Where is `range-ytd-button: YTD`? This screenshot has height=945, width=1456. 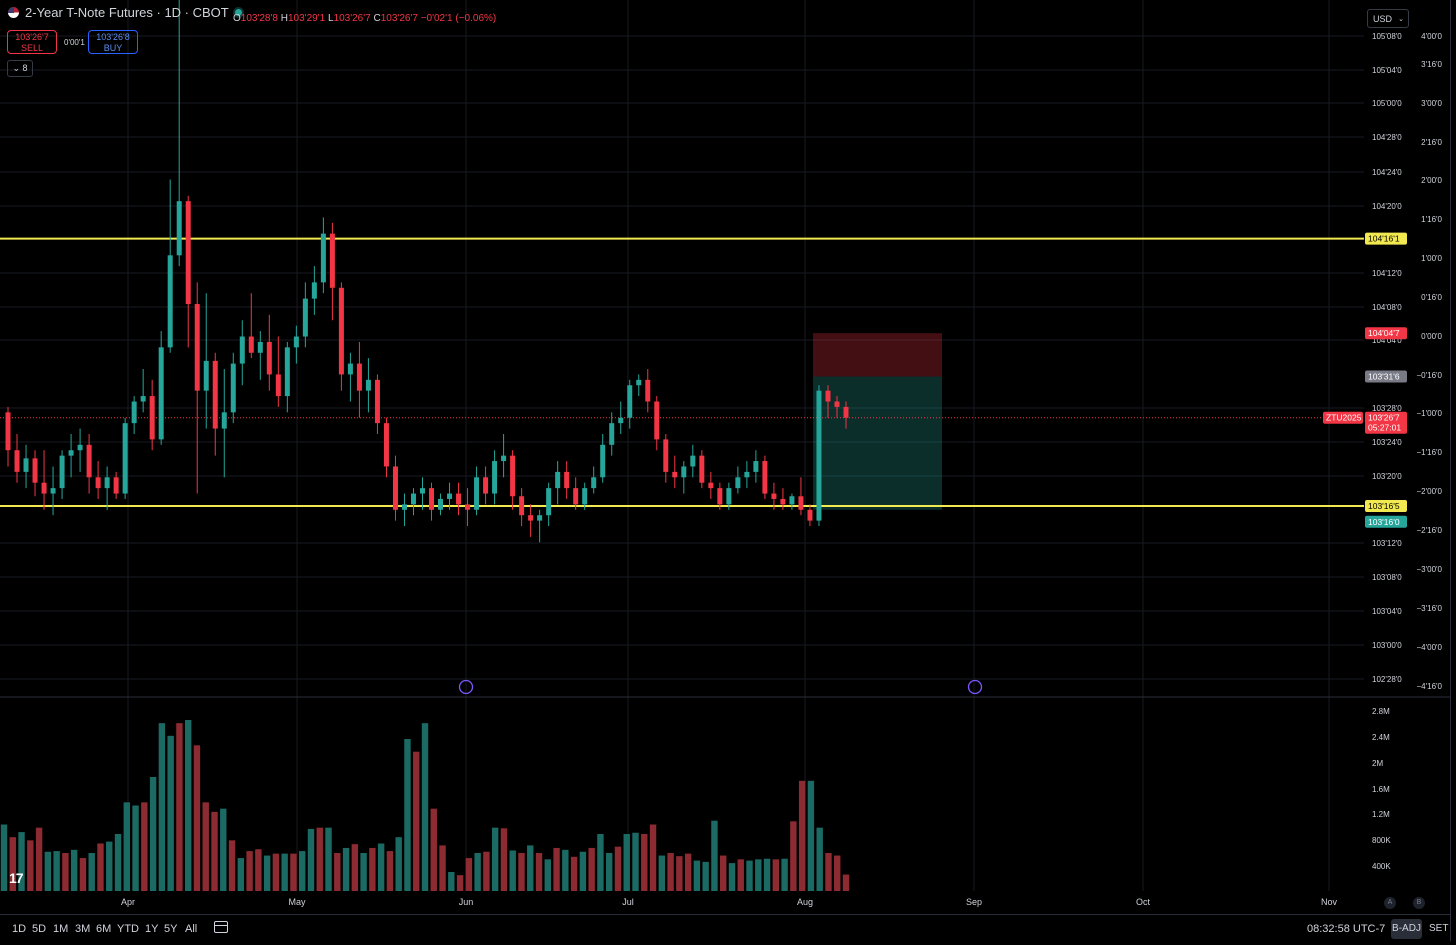
range-ytd-button: YTD is located at coordinates (128, 929).